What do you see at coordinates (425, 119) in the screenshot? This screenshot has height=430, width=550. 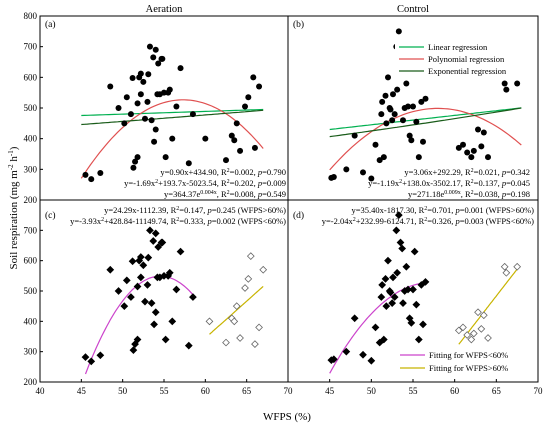 I see `linear-fit-b` at bounding box center [425, 119].